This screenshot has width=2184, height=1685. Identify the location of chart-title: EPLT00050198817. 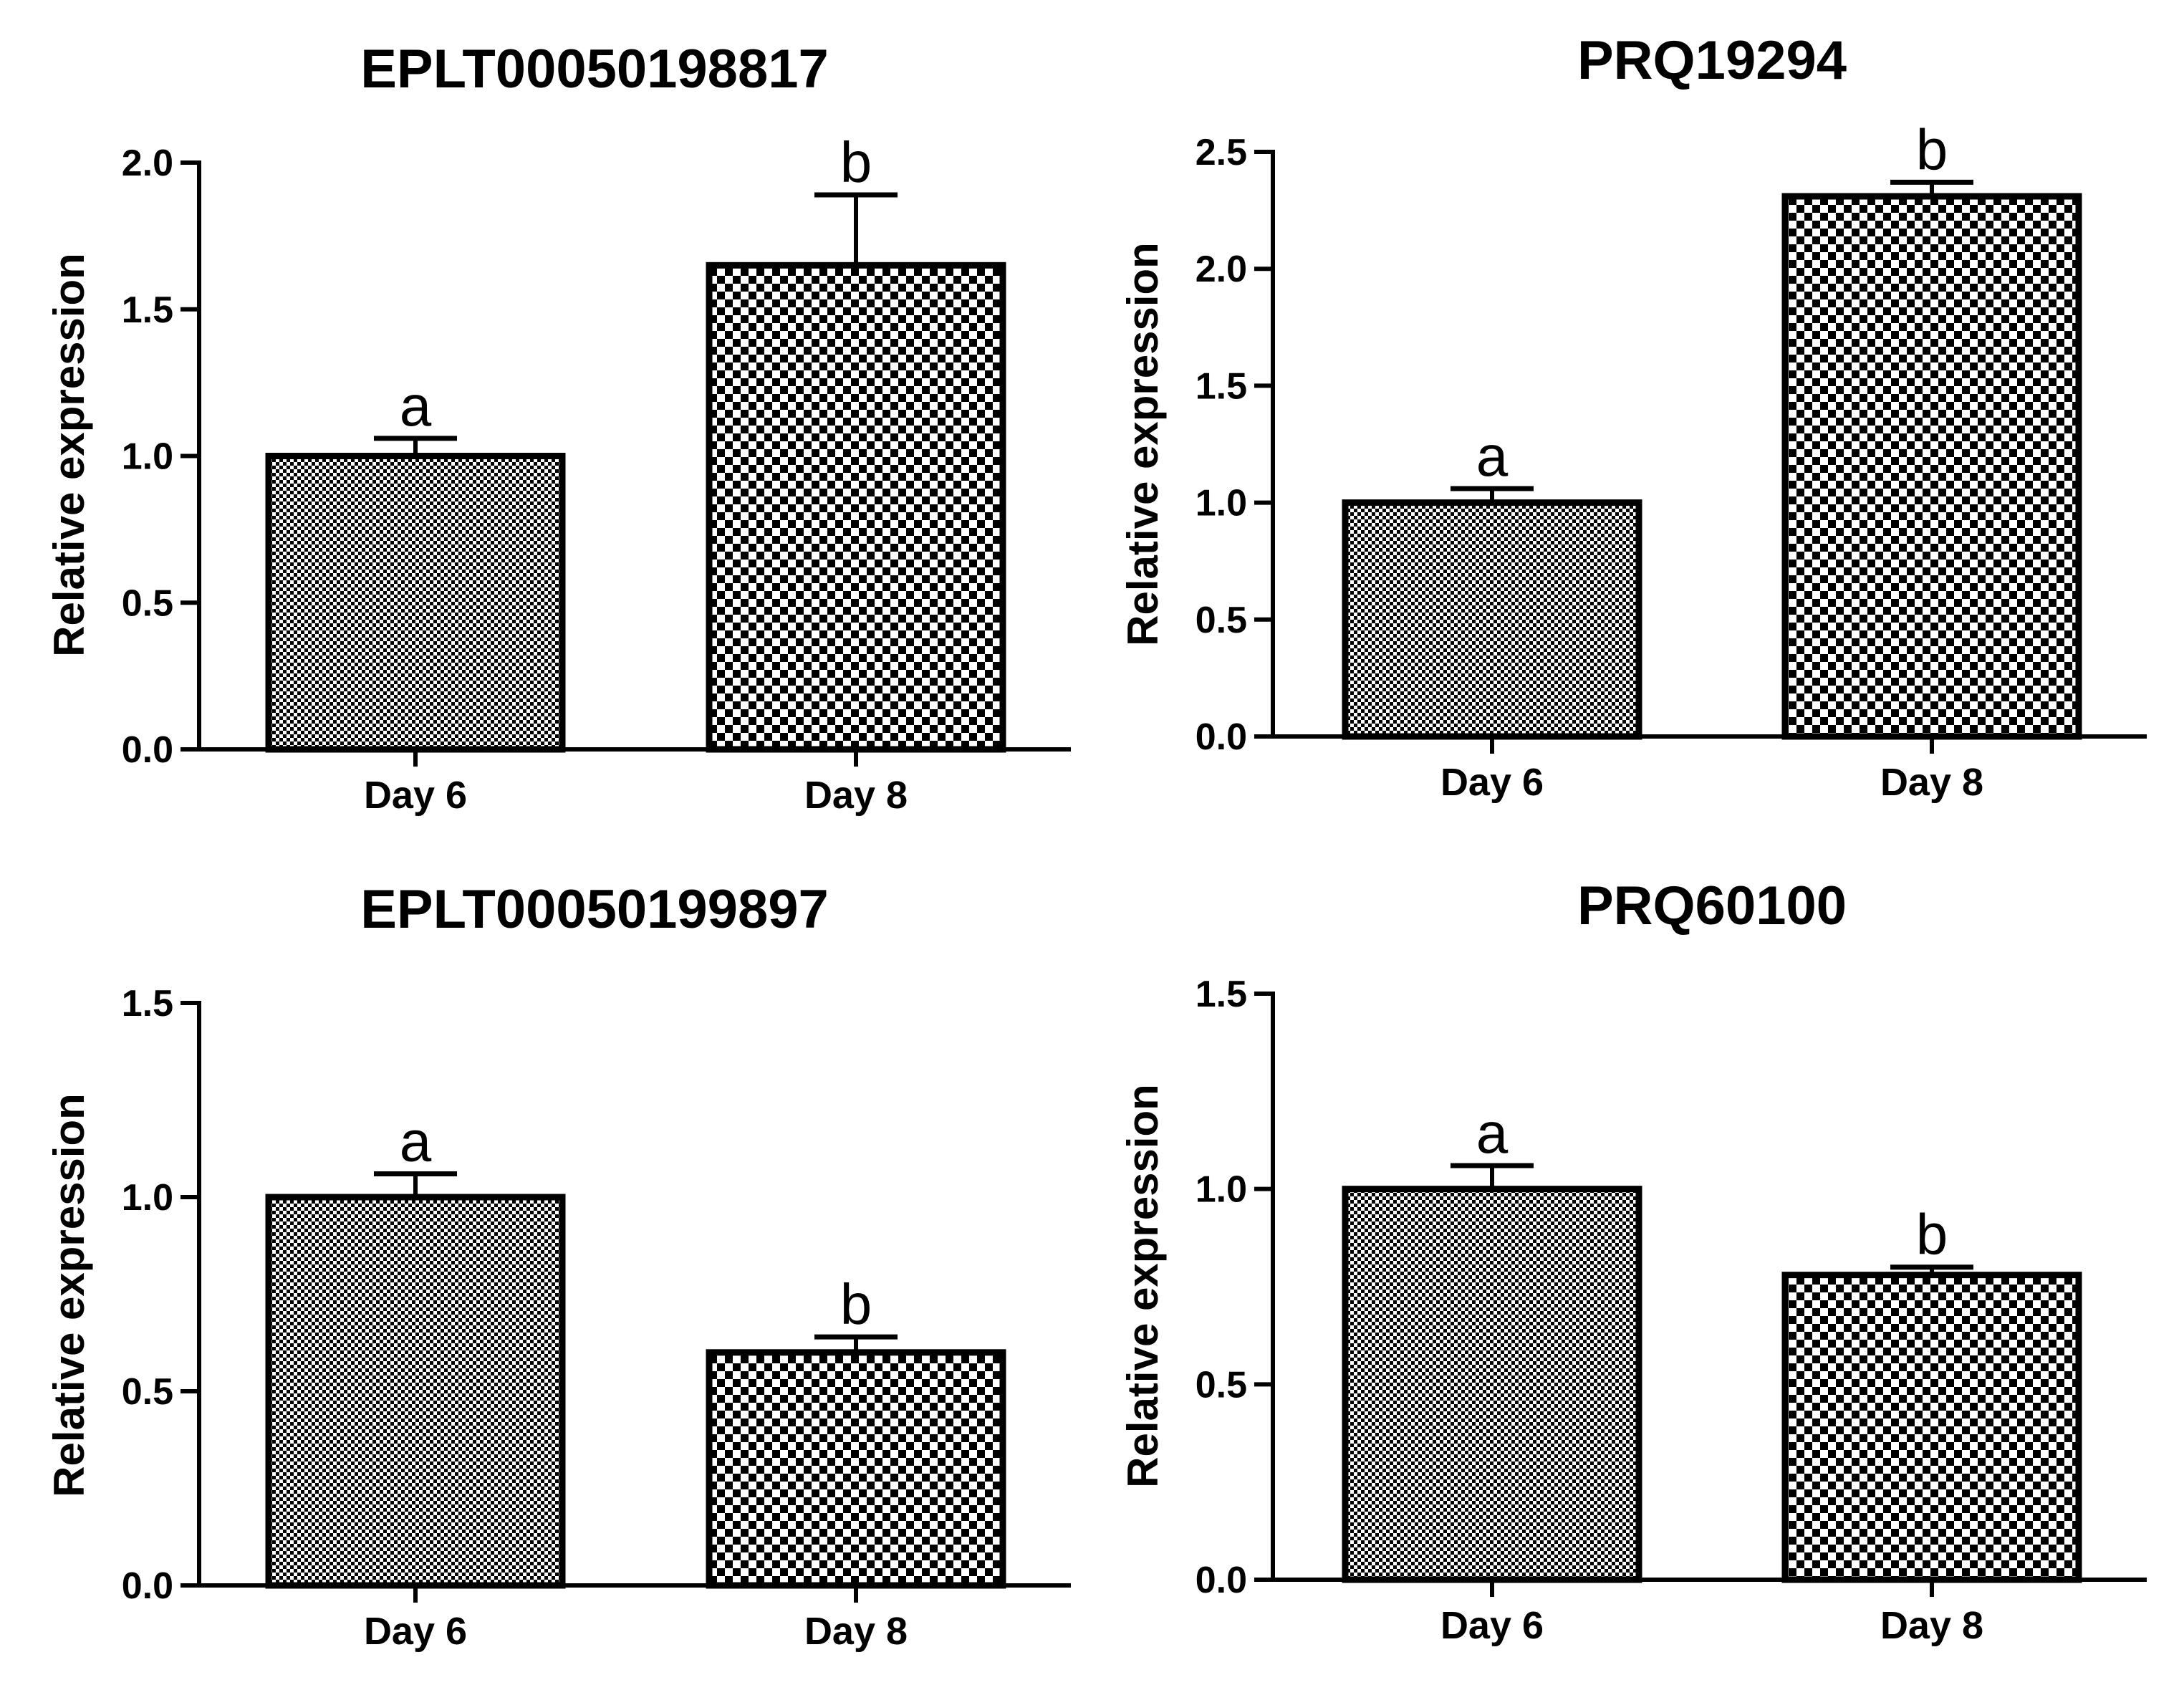
(594, 69).